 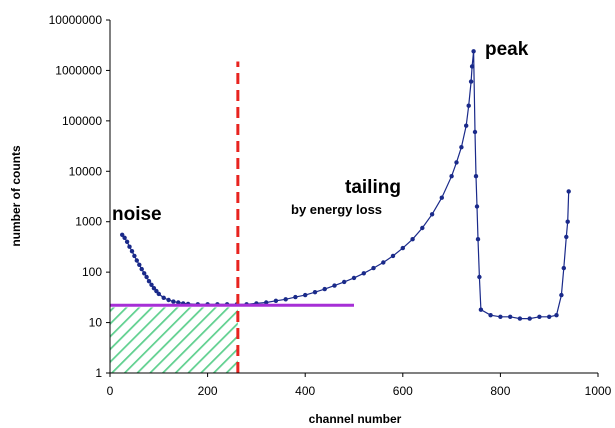 What do you see at coordinates (76, 20) in the screenshot?
I see `y-tick-label: 10000000` at bounding box center [76, 20].